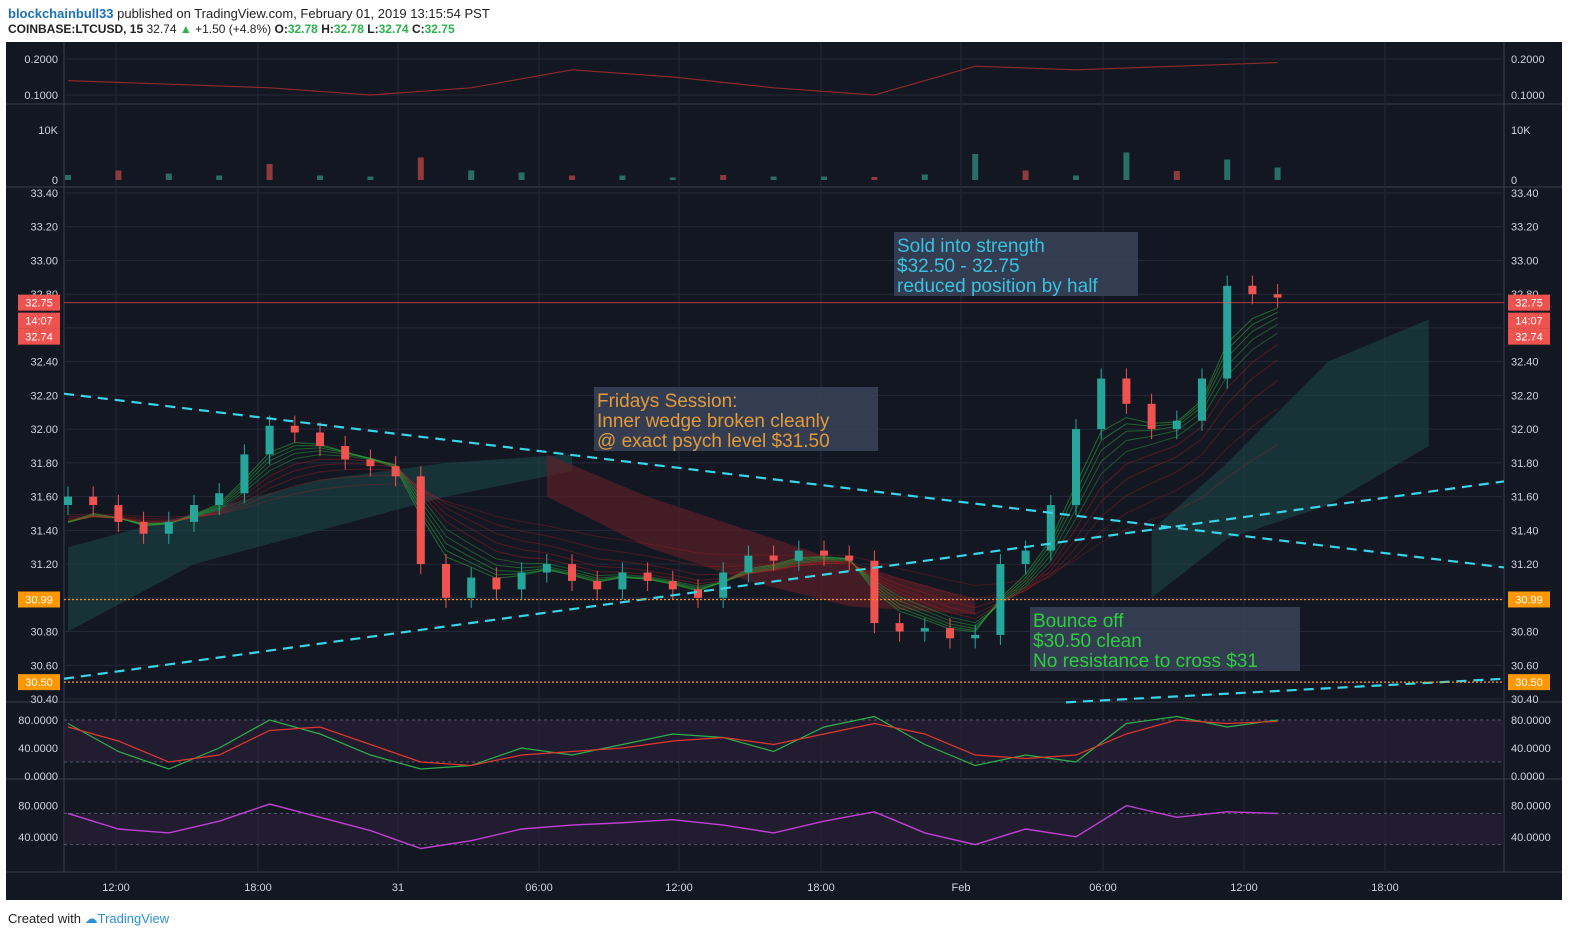  What do you see at coordinates (44, 498) in the screenshot?
I see `price-tick-left: 31.60` at bounding box center [44, 498].